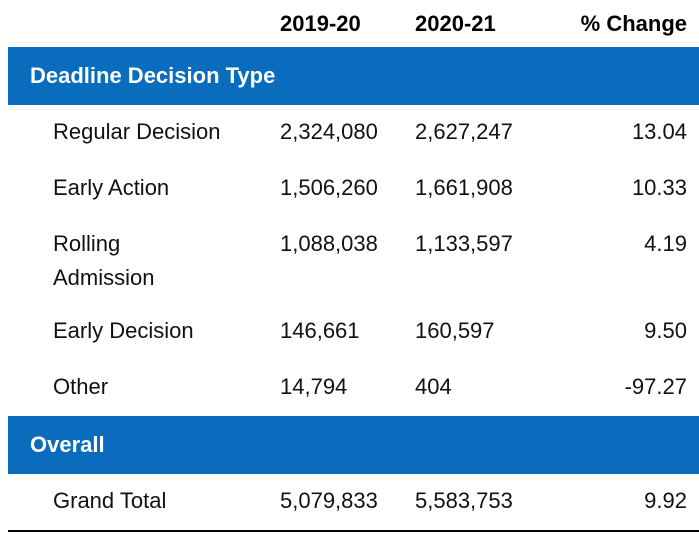  What do you see at coordinates (464, 131) in the screenshot?
I see `value-2020-21: 2,627,247` at bounding box center [464, 131].